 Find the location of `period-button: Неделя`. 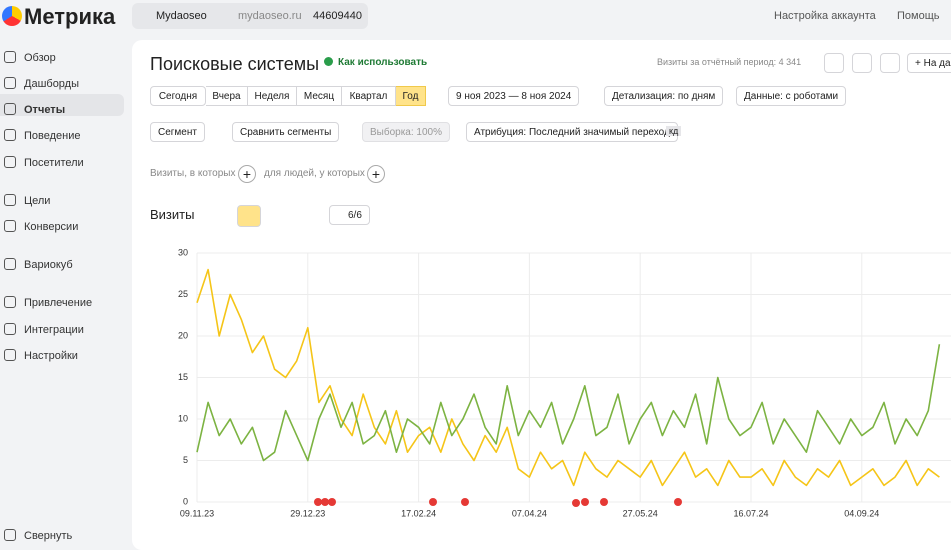

period-button: Неделя is located at coordinates (272, 96).